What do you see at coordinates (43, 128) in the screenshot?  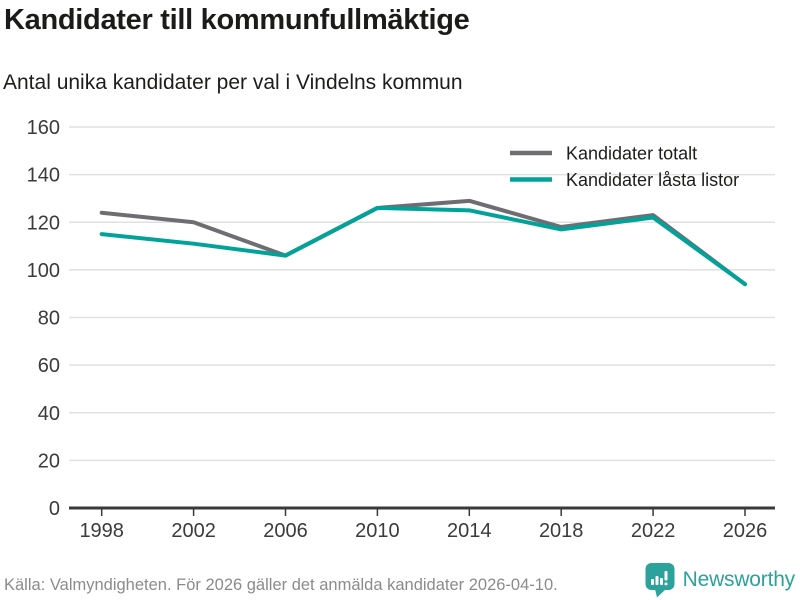 I see `y-tick-label: 160` at bounding box center [43, 128].